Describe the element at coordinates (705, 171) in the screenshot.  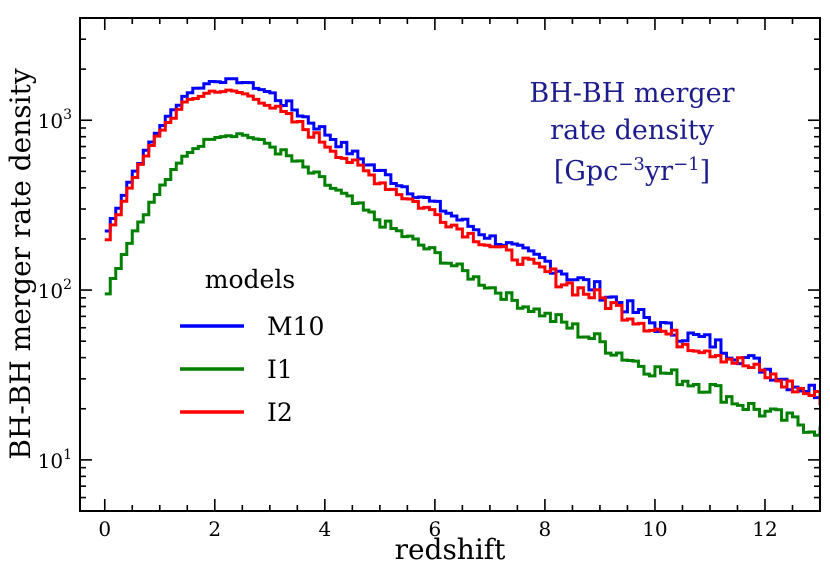
I see `annotation-unit-c: ]` at that location.